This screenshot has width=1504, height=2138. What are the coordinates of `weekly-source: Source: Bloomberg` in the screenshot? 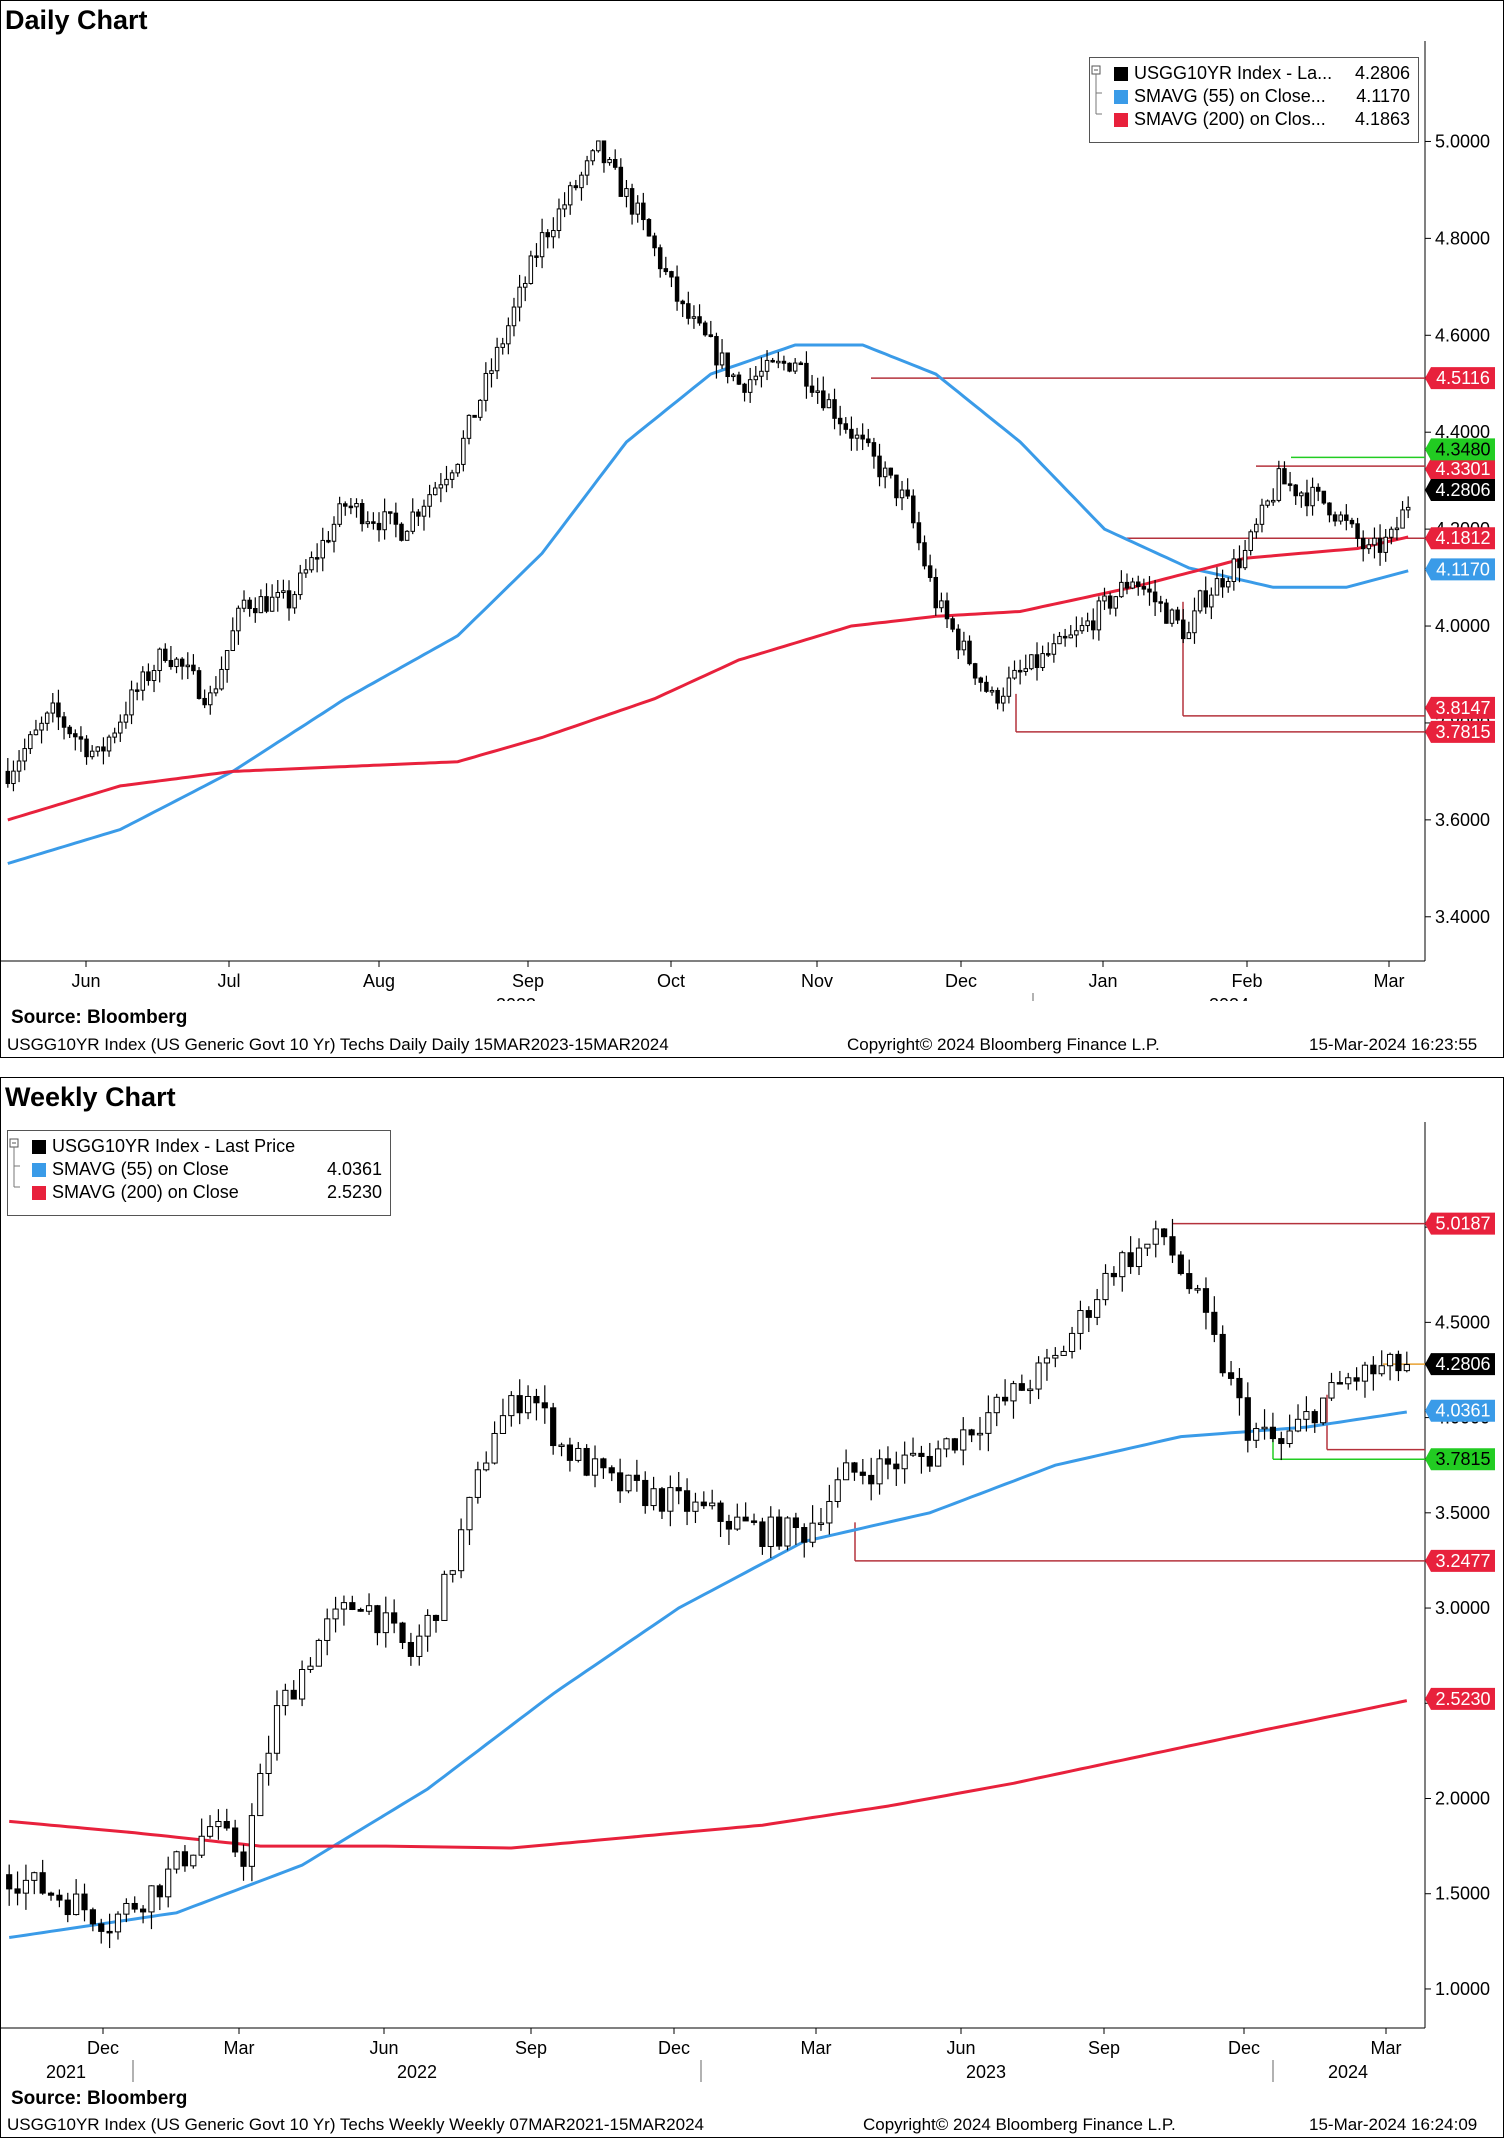 It's located at (99, 2098).